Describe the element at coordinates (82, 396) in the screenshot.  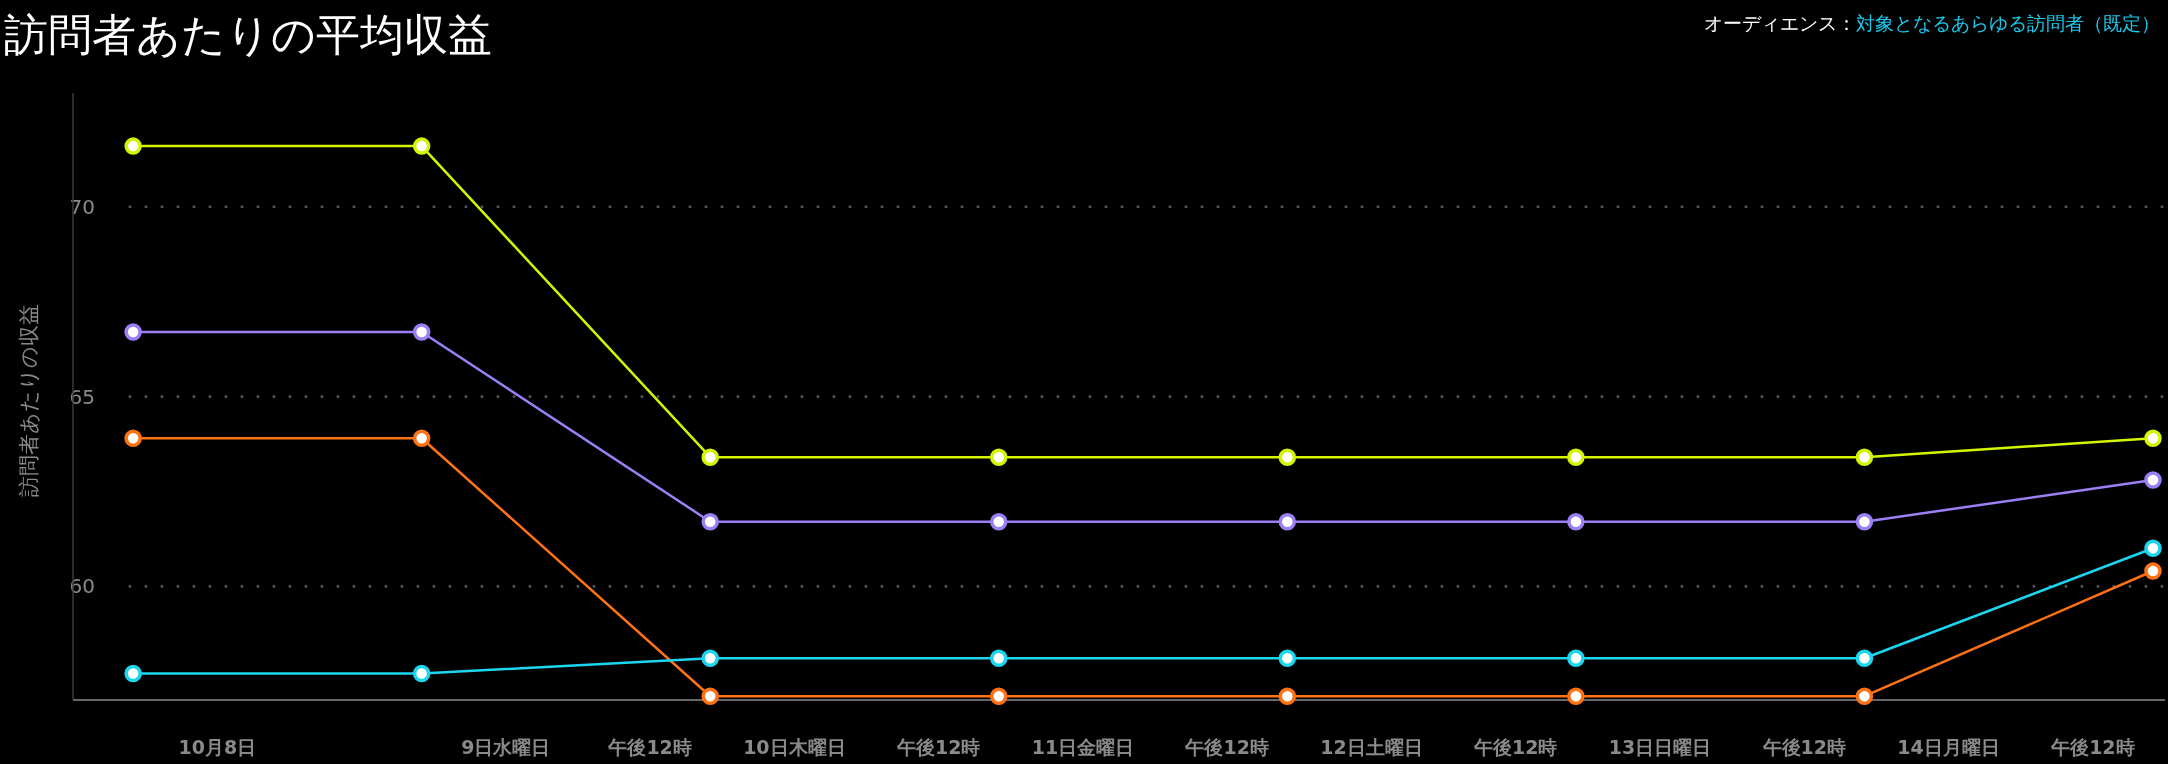
I see `y-tick-label: 65` at that location.